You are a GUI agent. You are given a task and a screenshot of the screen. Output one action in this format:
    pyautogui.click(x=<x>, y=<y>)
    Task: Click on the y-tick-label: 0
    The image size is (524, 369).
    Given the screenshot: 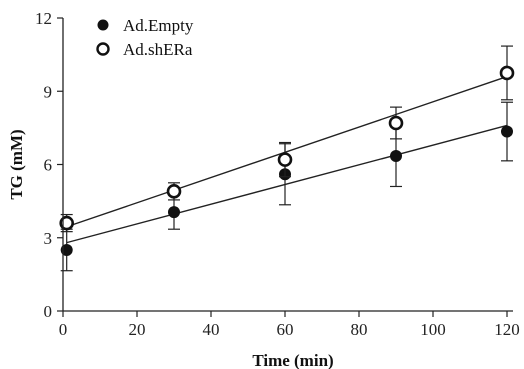 What is the action you would take?
    pyautogui.click(x=48, y=311)
    